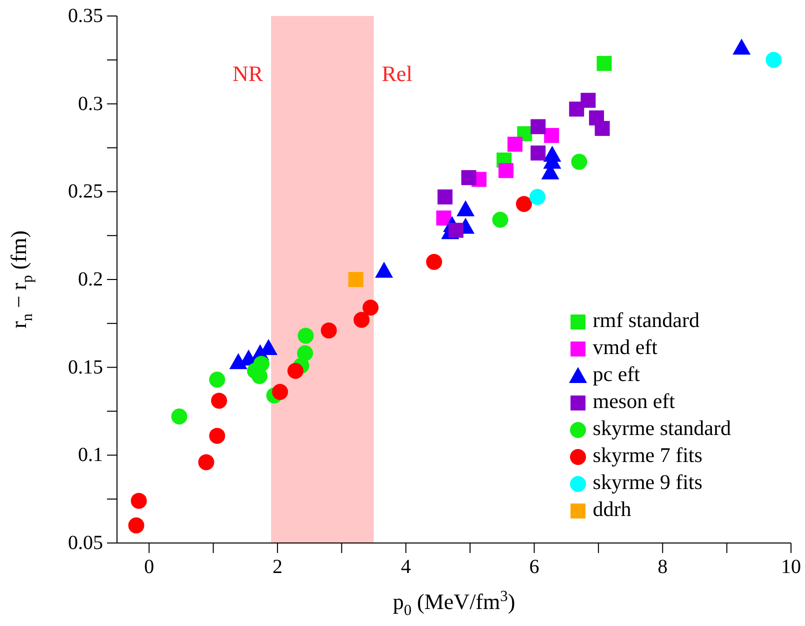 The image size is (805, 626). What do you see at coordinates (85, 367) in the screenshot?
I see `y-tick-label: 0.15` at bounding box center [85, 367].